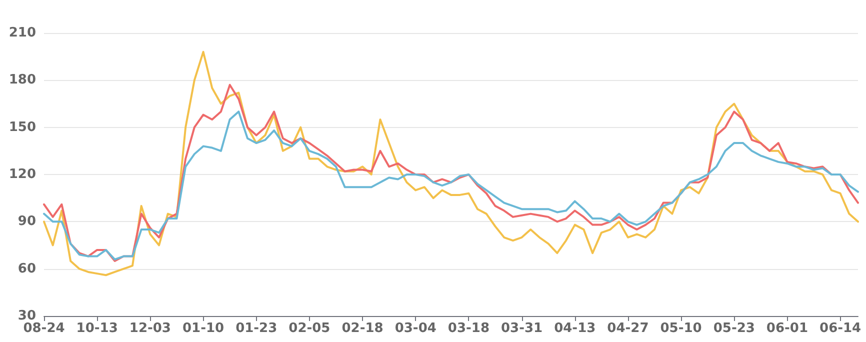 Image resolution: width=866 pixels, height=342 pixels. I want to click on x-tick-label: 06-14, so click(841, 328).